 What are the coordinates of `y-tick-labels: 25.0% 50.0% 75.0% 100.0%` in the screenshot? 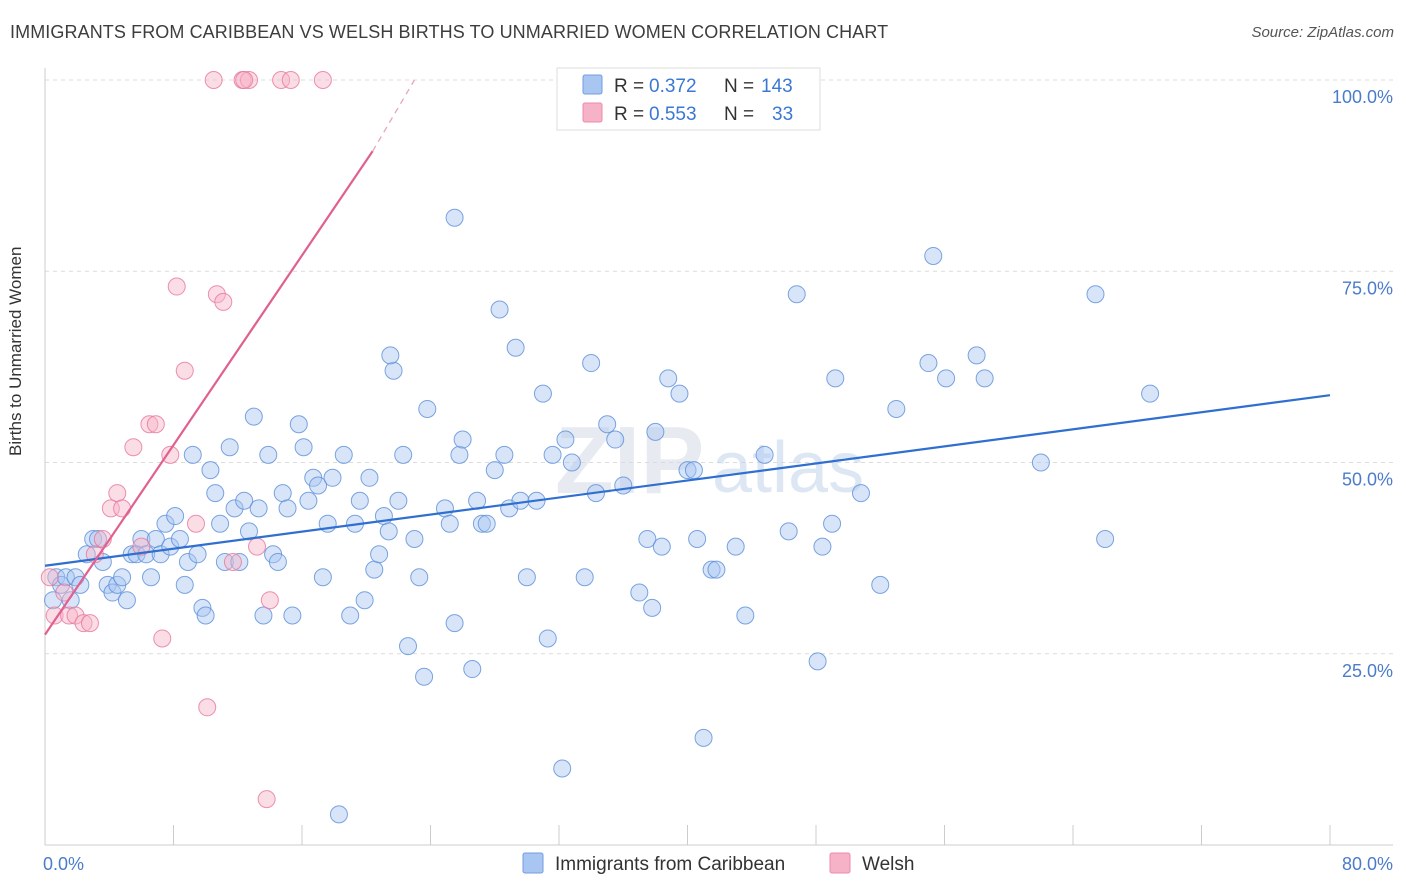 It's located at (1362, 384).